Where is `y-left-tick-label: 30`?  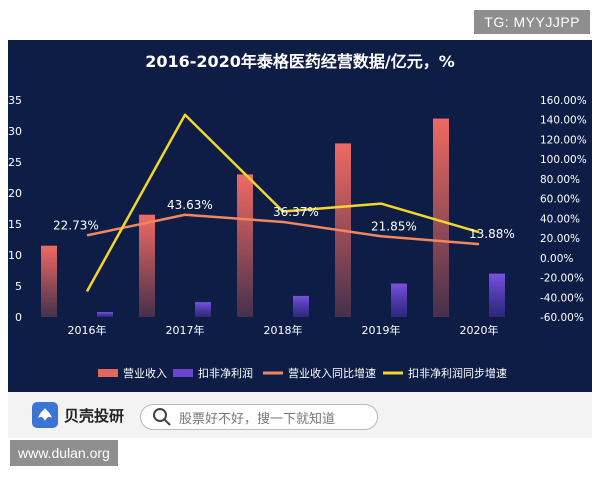 y-left-tick-label: 30 is located at coordinates (15, 131).